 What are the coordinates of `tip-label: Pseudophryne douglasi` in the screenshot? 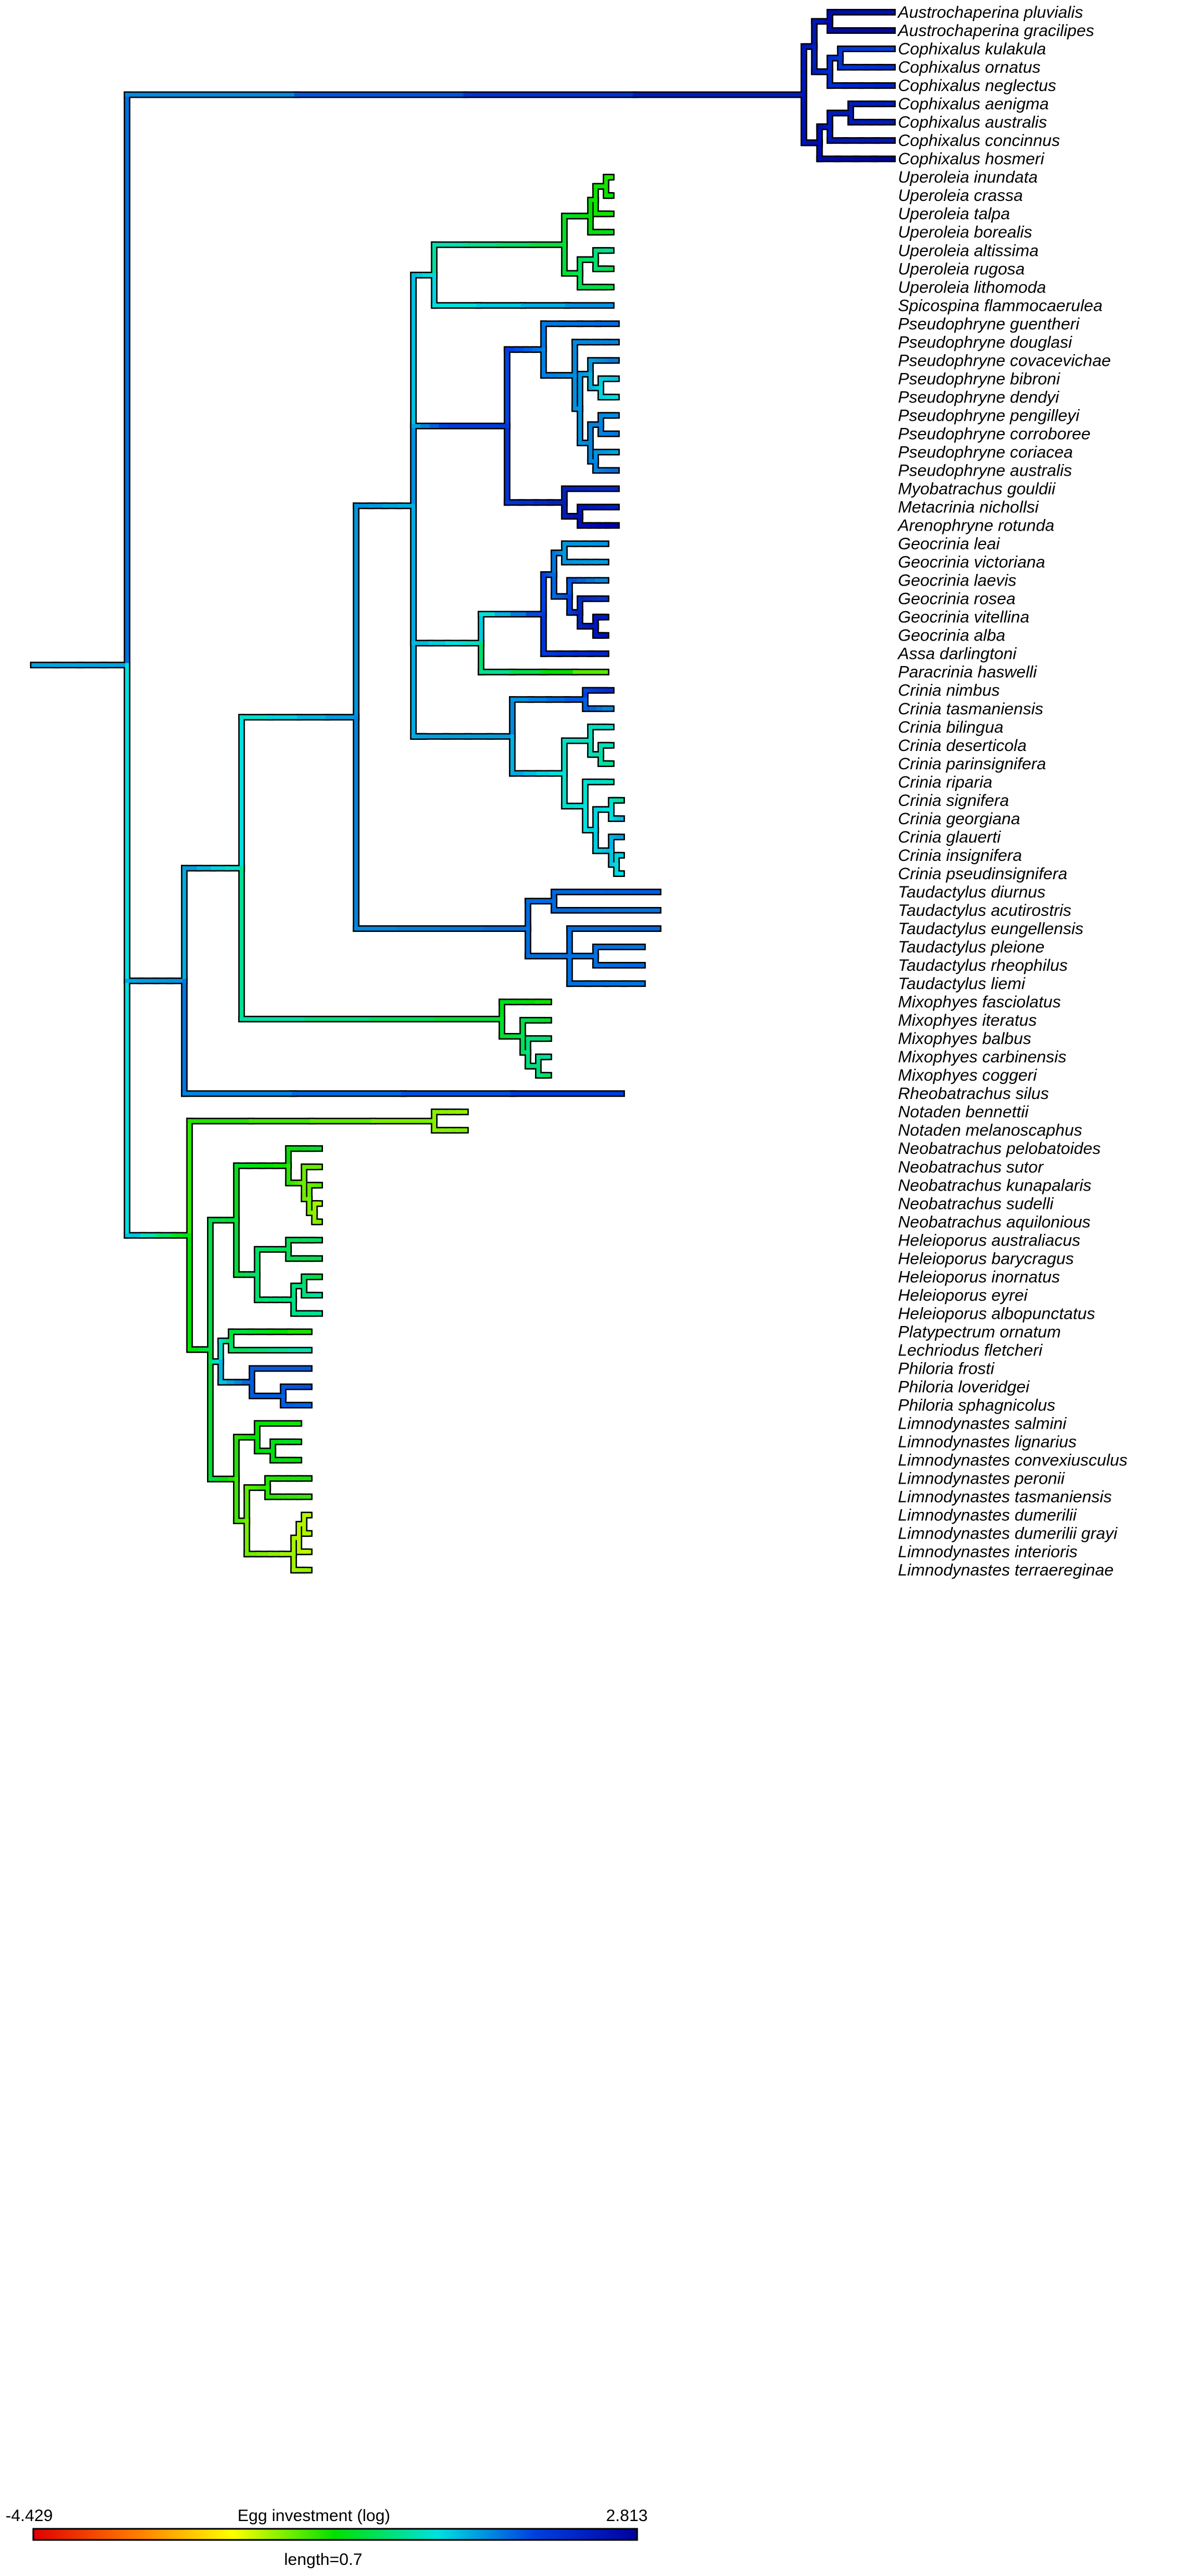 It's located at (985, 342).